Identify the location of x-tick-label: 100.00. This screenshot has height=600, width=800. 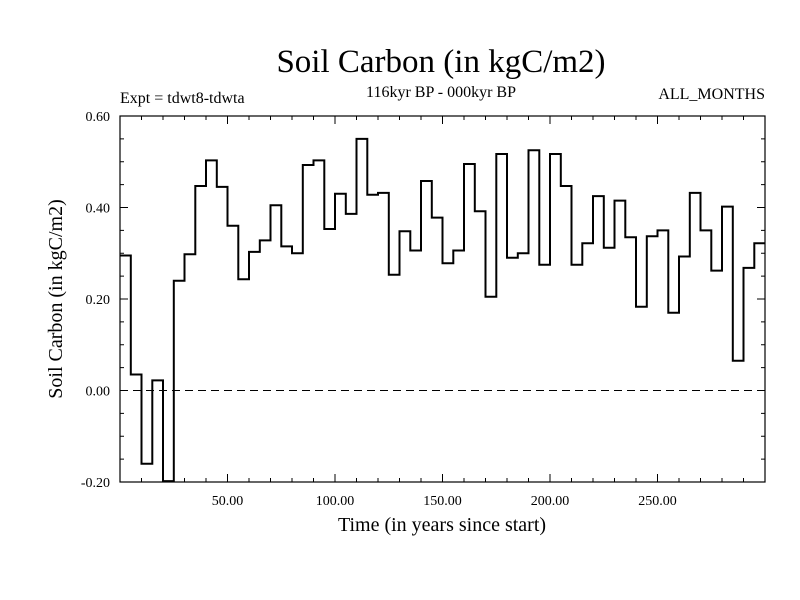
(335, 501).